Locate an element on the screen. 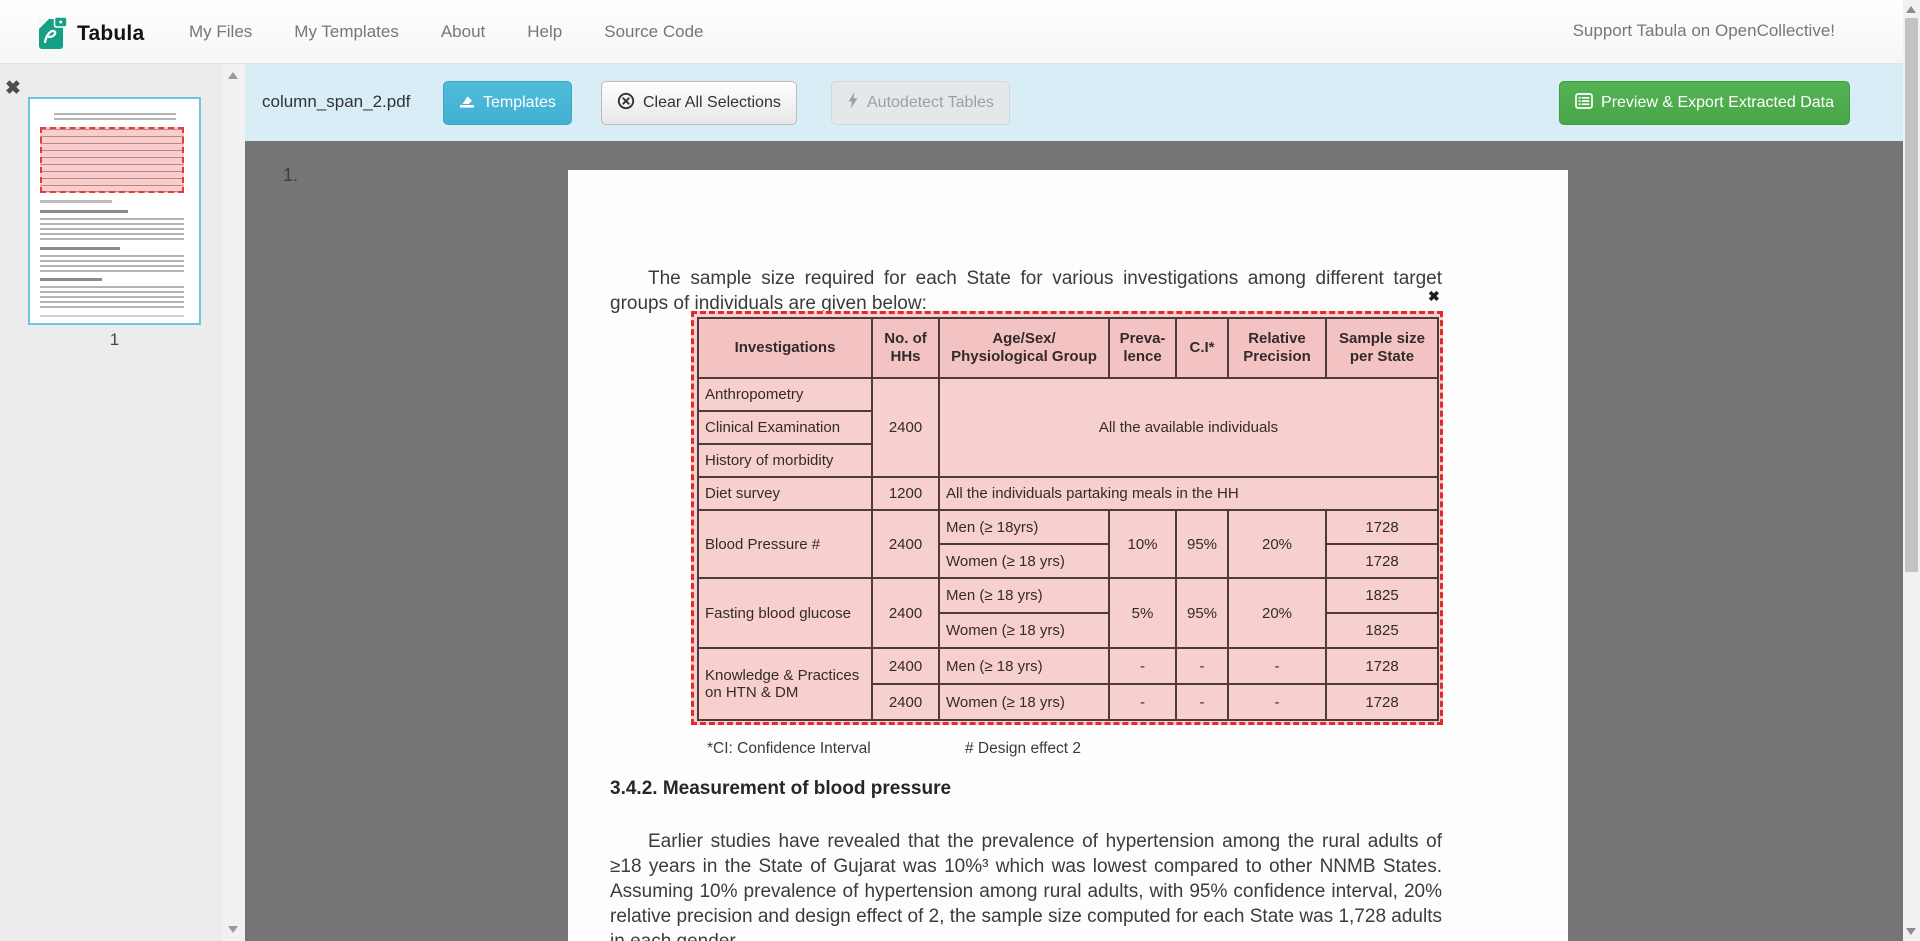 The height and width of the screenshot is (941, 1920). header-prevalence: Preva- lence is located at coordinates (1142, 348).